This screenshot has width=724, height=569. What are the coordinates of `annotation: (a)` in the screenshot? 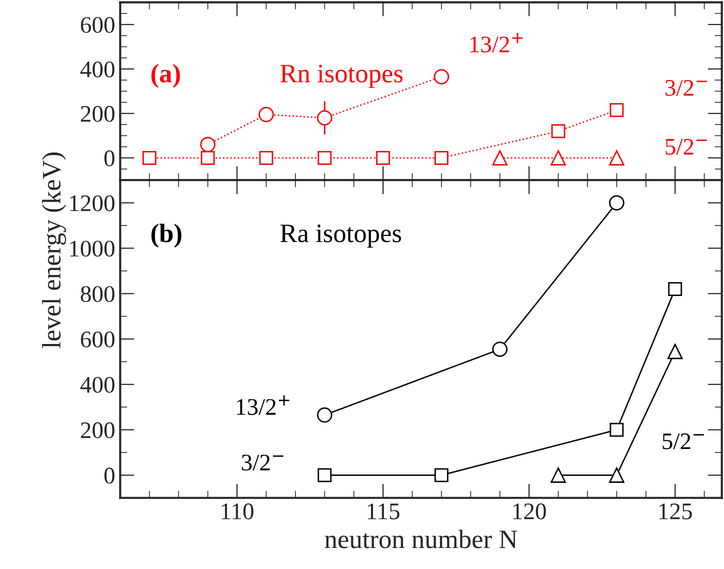 It's located at (165, 76).